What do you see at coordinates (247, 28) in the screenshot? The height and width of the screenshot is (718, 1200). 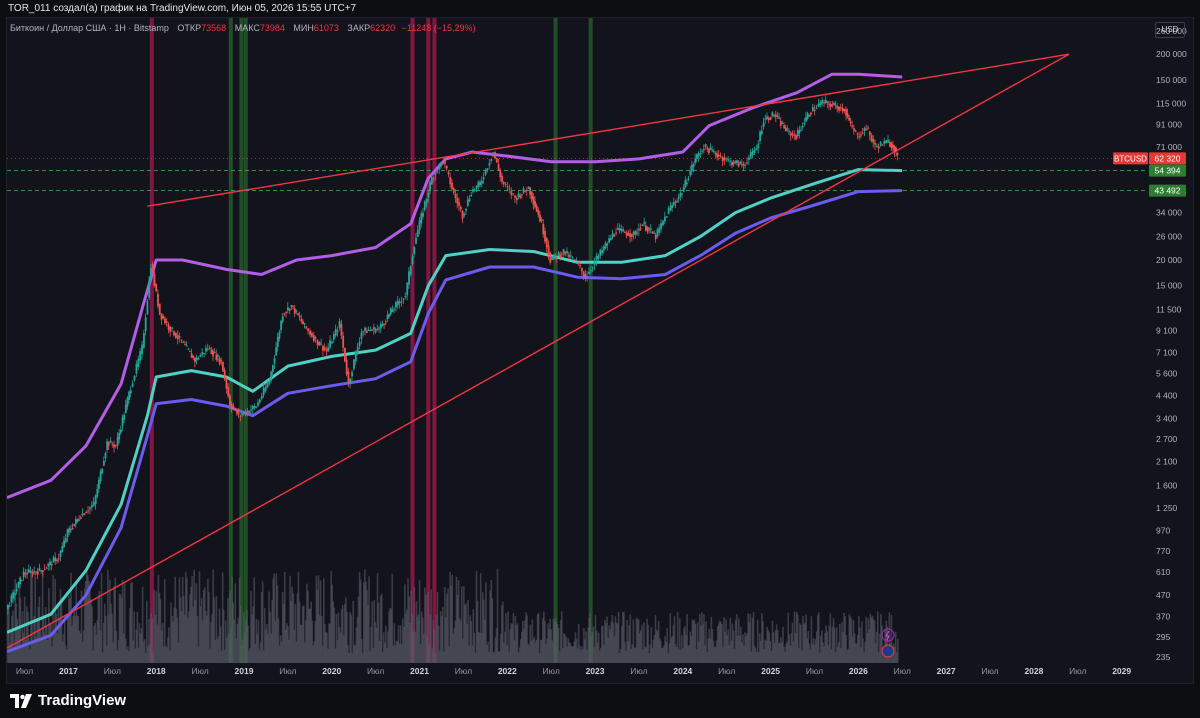 I see `legend-high-label: МАКС` at bounding box center [247, 28].